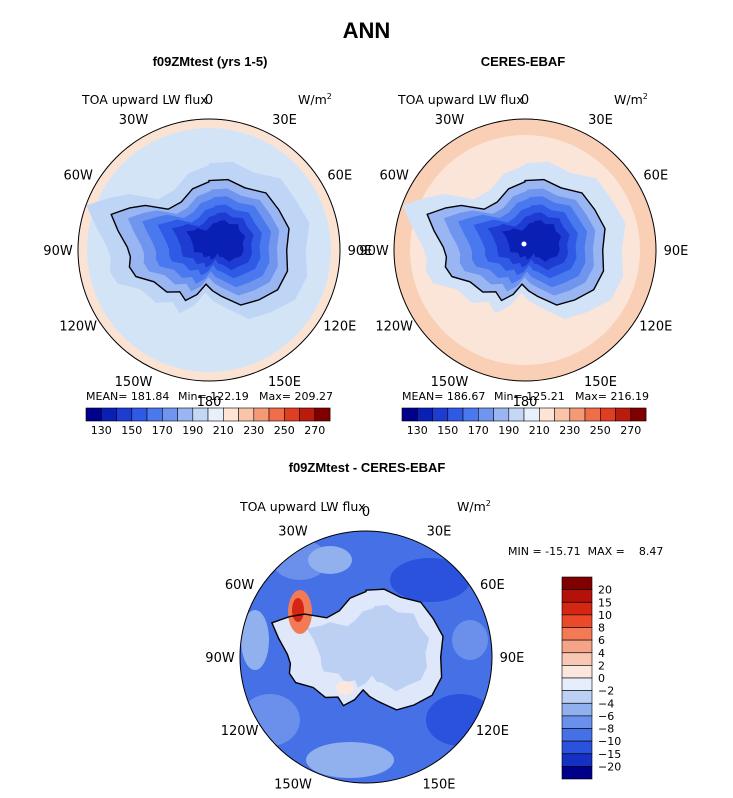 Image resolution: width=733 pixels, height=798 pixels. What do you see at coordinates (220, 658) in the screenshot?
I see `panel3-lon-label: 90W` at bounding box center [220, 658].